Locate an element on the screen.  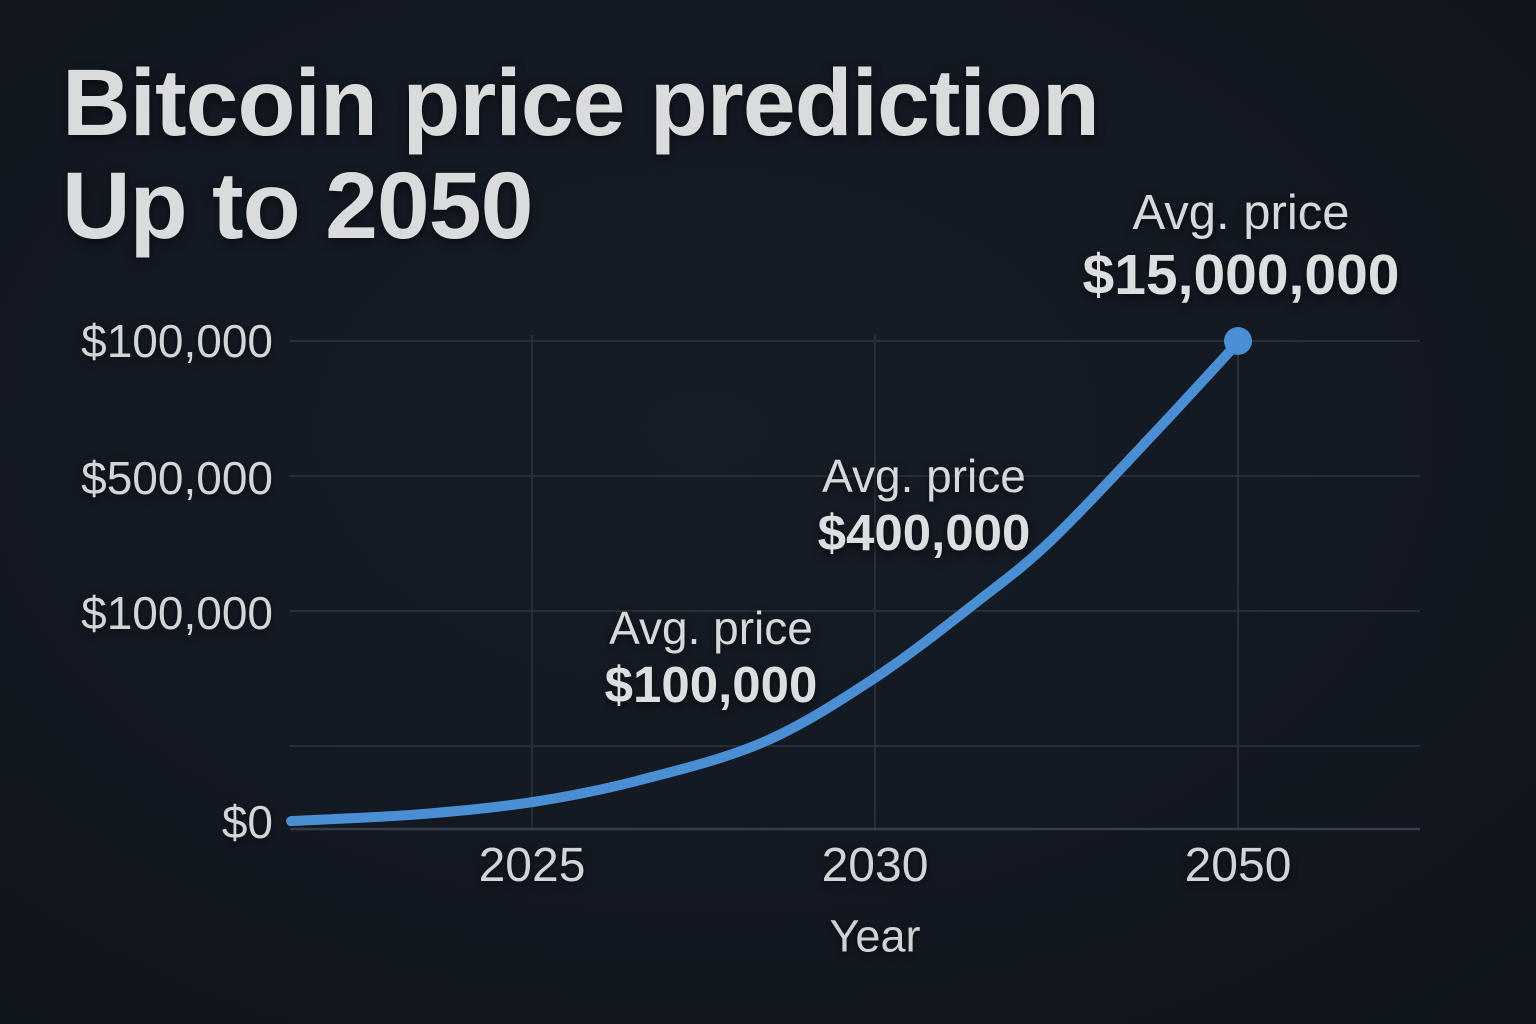
y-tick-label: $500,000 is located at coordinates (177, 478).